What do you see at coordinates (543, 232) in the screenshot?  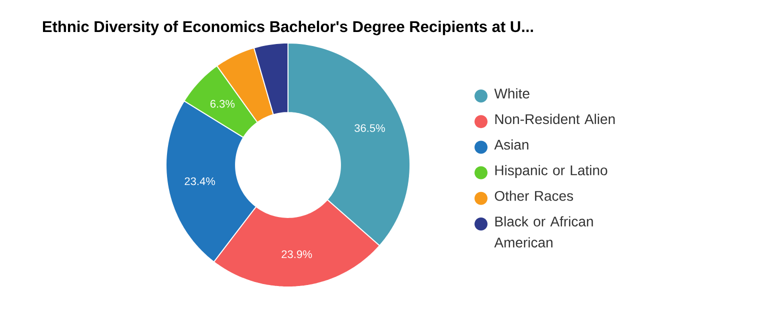 I see `legend-label: Black or African American` at bounding box center [543, 232].